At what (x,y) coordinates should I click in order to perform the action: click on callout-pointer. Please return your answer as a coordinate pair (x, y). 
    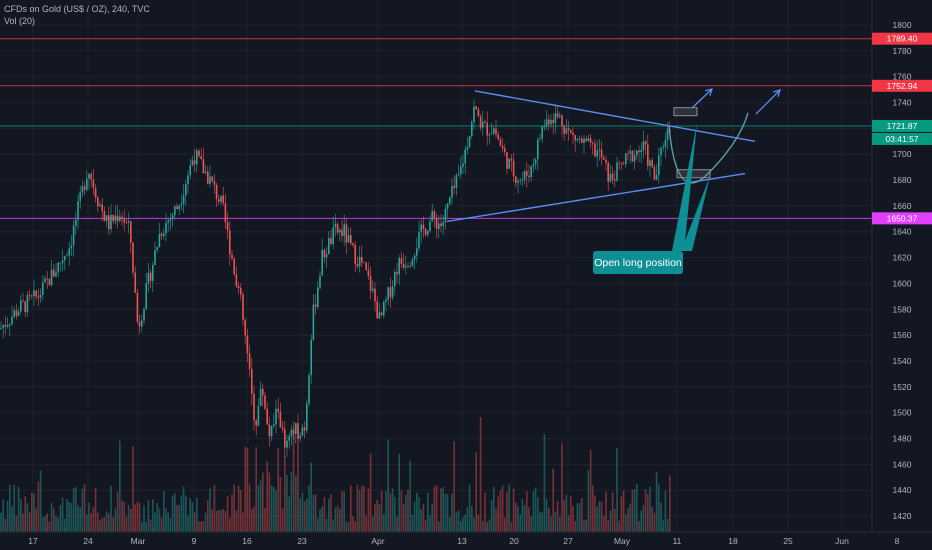
    Looking at the image, I should click on (695, 213).